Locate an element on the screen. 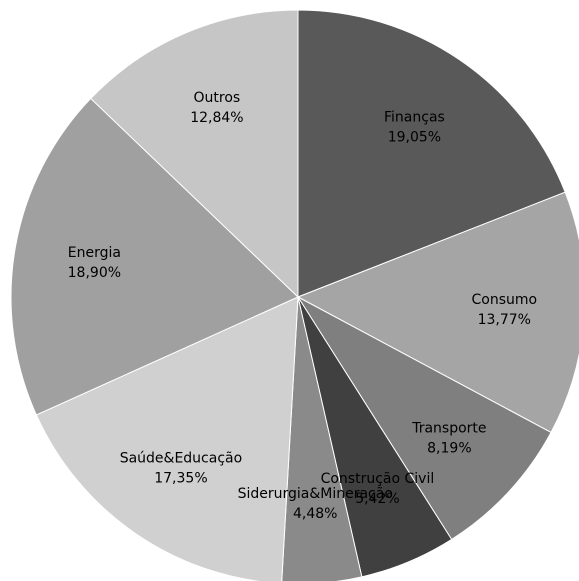  slice-label: Siderurgia&Mineração is located at coordinates (315, 494).